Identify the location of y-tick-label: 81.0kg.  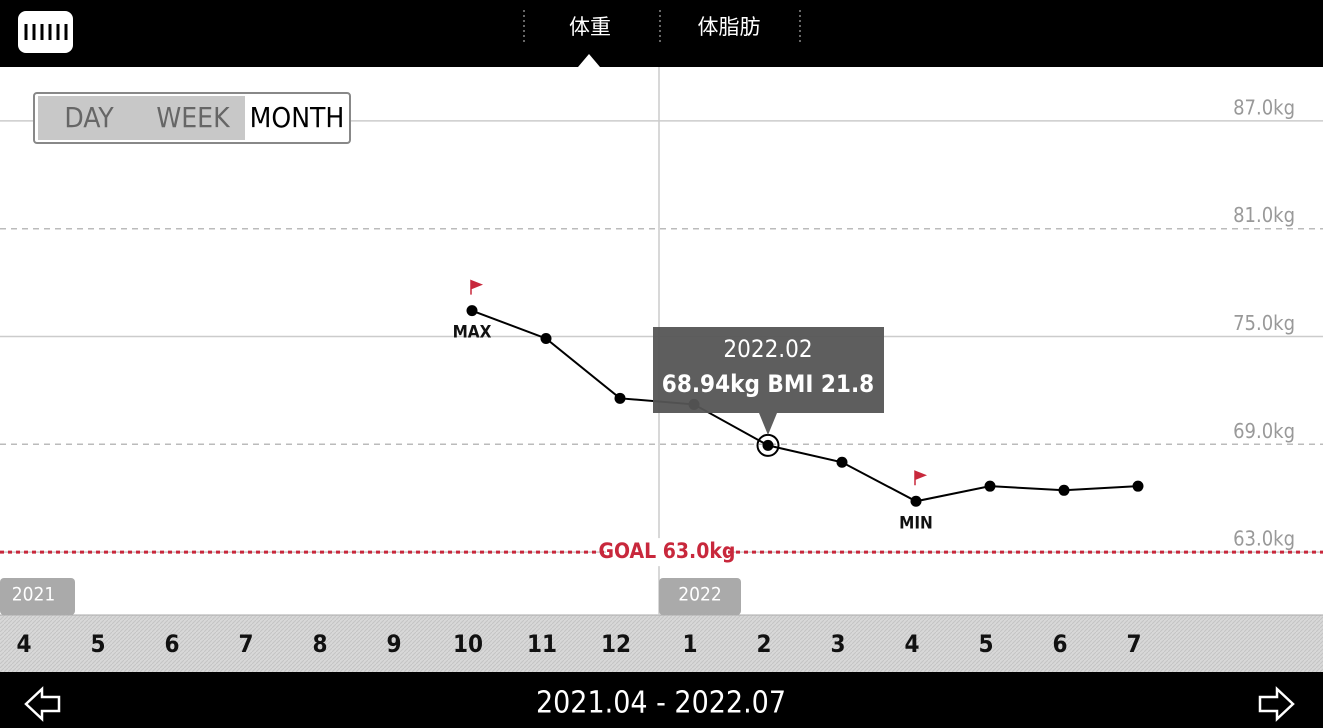
(1264, 215).